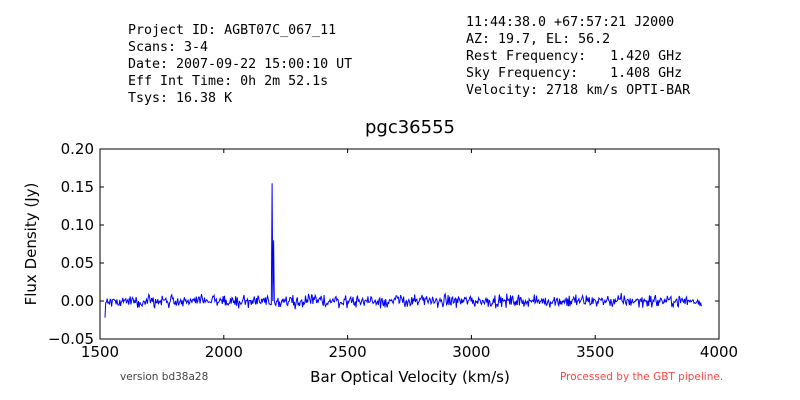 The width and height of the screenshot is (800, 400). Describe the element at coordinates (410, 377) in the screenshot. I see `x-axis-label: Bar Optical Velocity (km/s)` at that location.